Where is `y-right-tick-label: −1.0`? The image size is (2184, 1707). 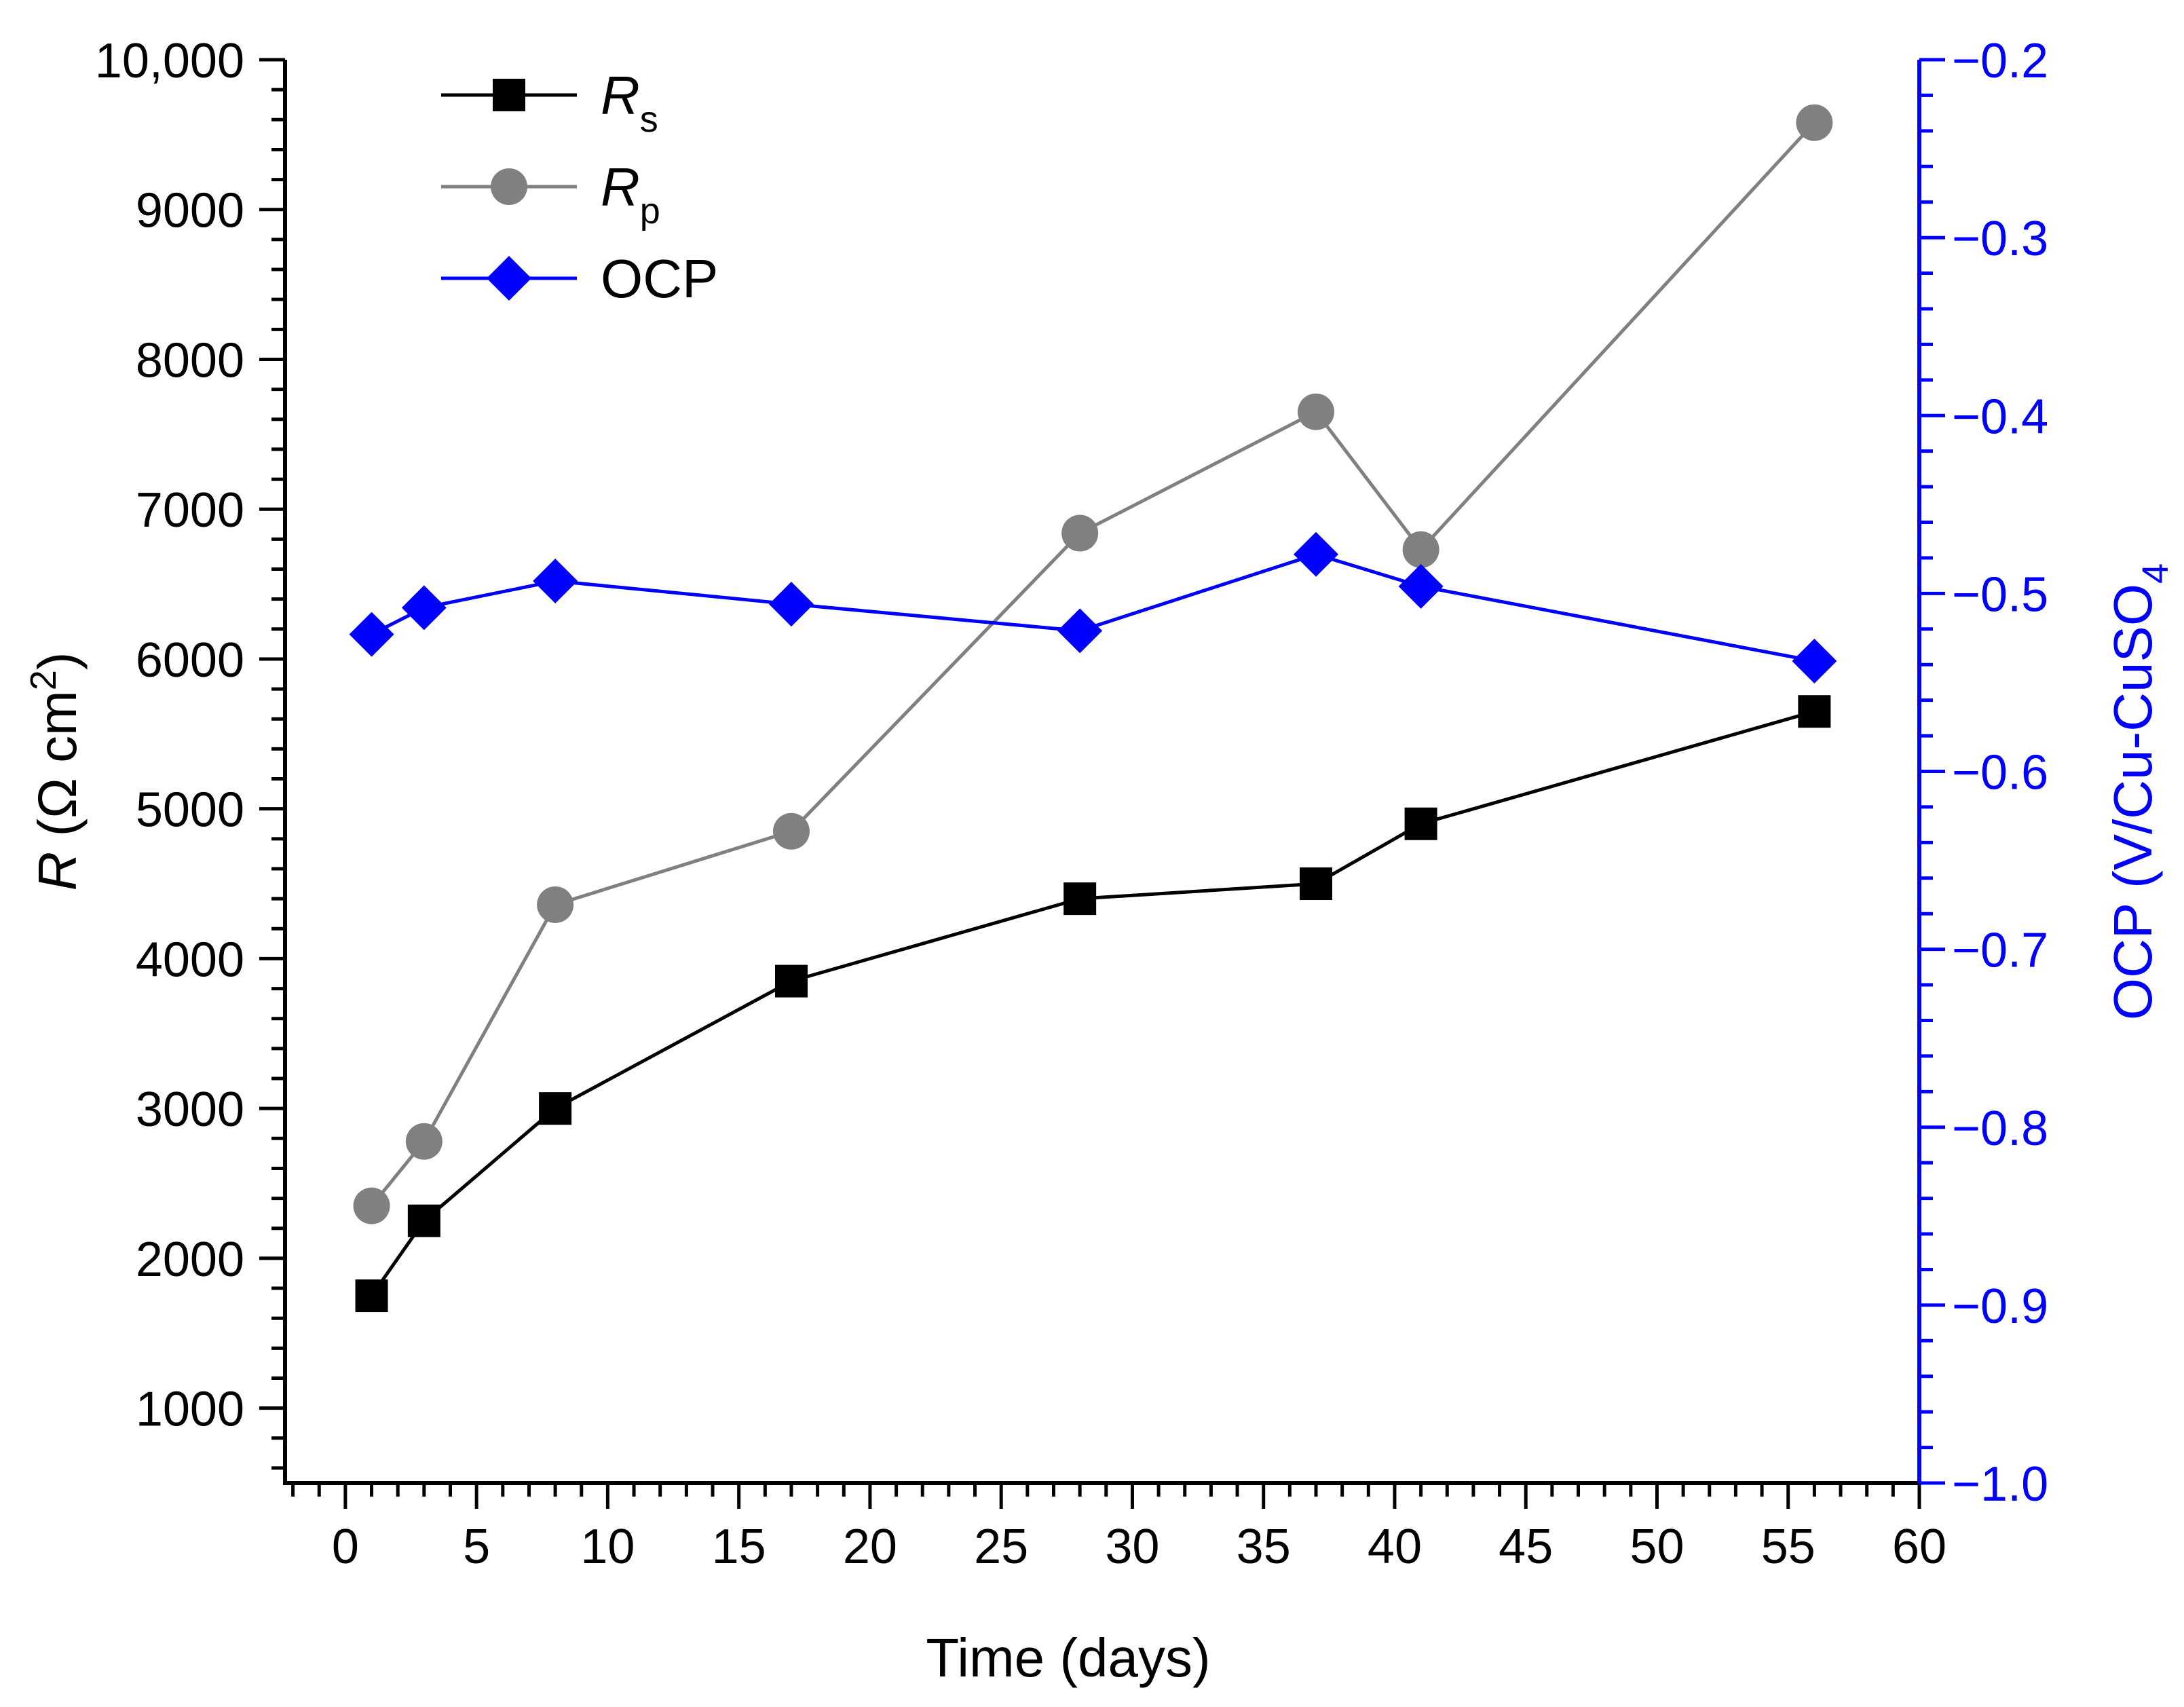
y-right-tick-label: −1.0 is located at coordinates (2000, 1484).